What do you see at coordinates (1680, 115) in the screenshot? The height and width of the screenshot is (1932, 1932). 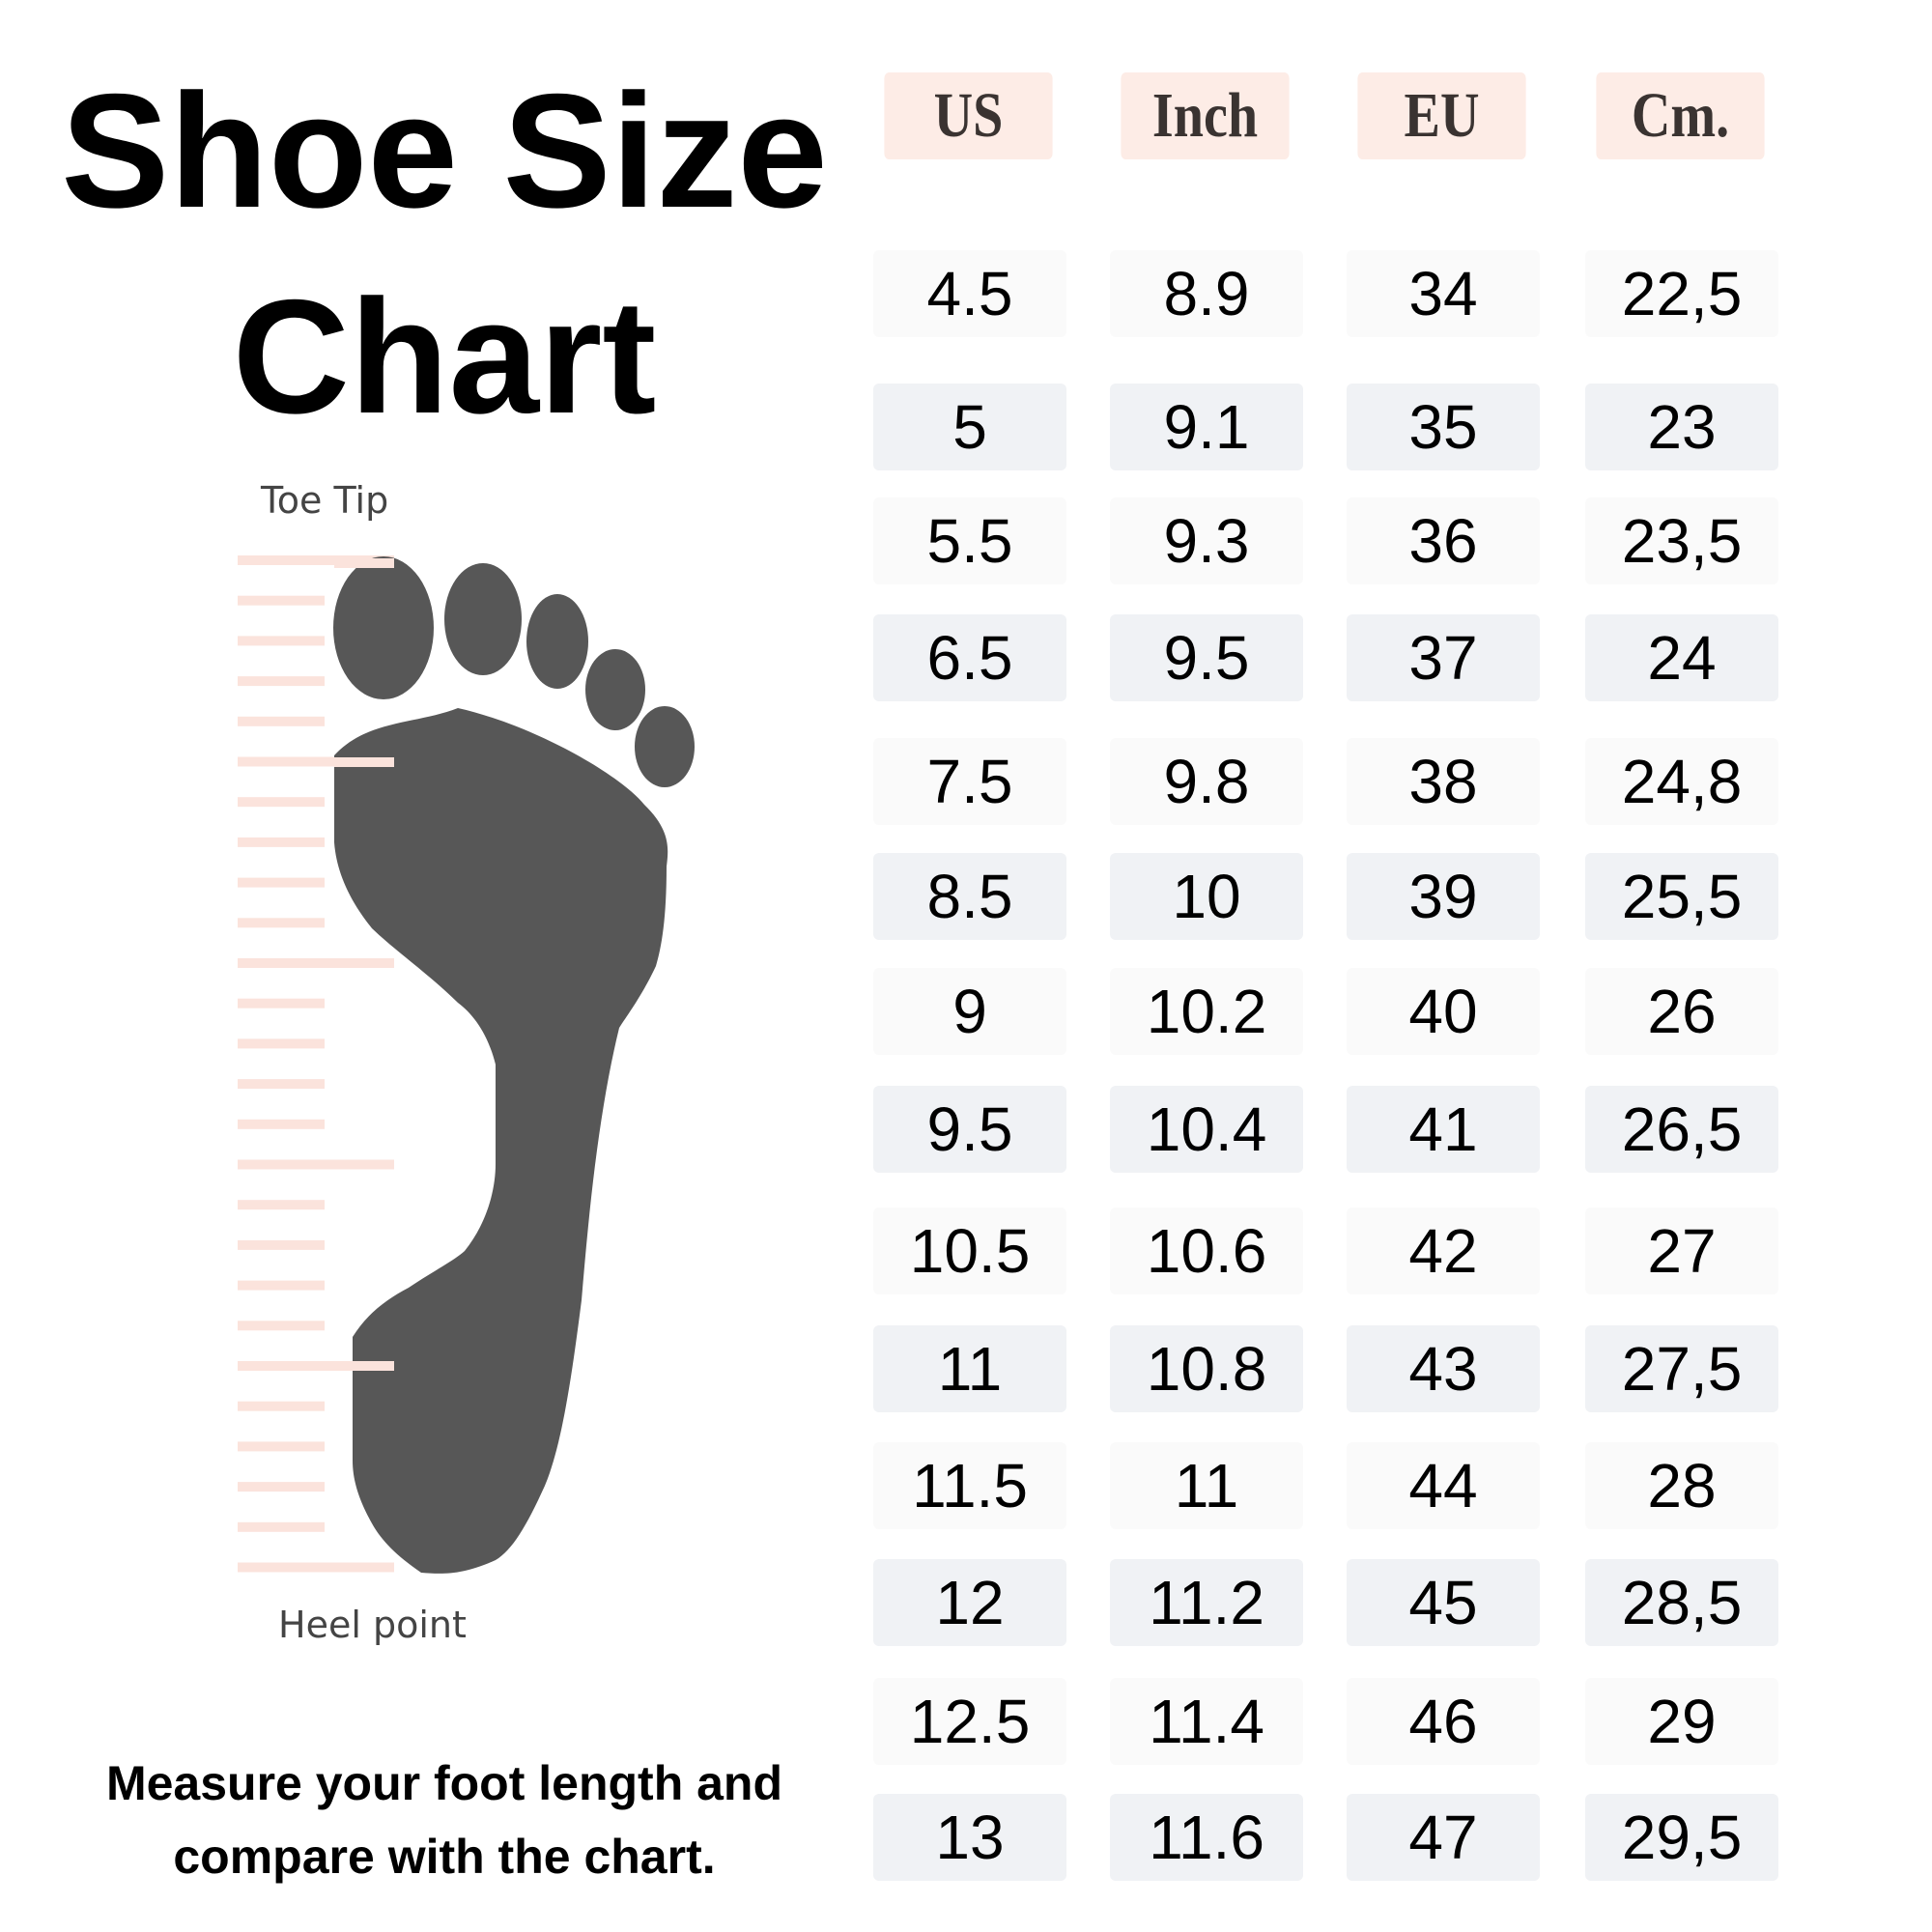 I see `header-cm: Cm.` at bounding box center [1680, 115].